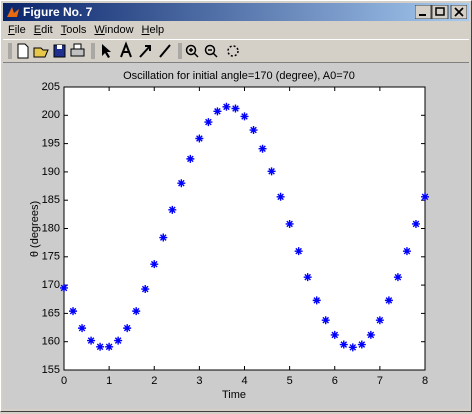  I want to click on x-tick-label: 6, so click(335, 381).